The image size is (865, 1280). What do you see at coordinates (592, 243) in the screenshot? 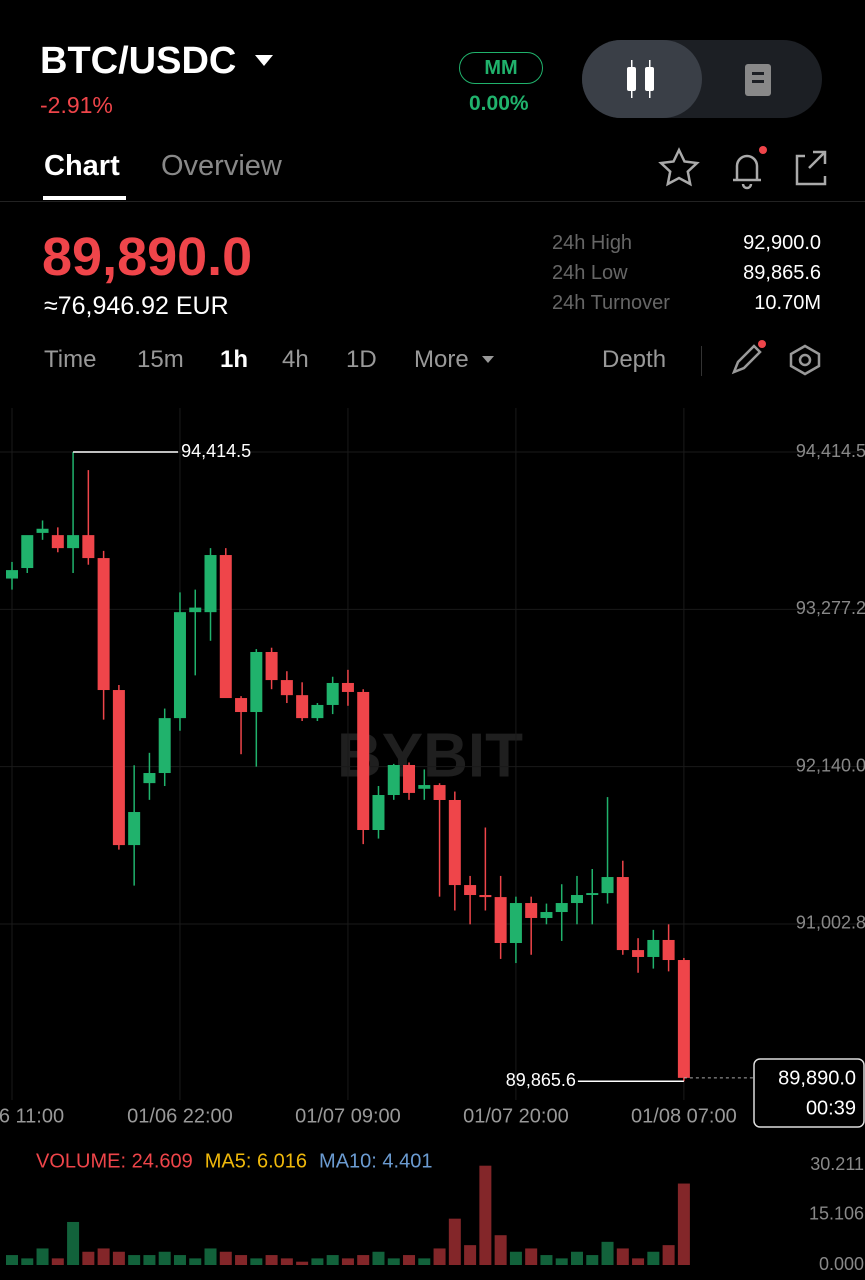
I see `stat-label: 24h High` at bounding box center [592, 243].